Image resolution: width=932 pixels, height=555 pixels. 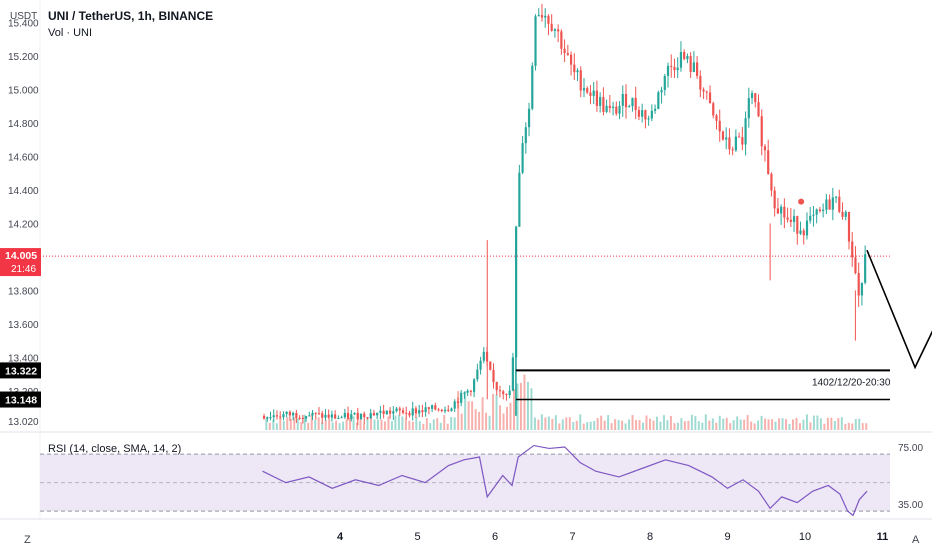 What do you see at coordinates (565, 480) in the screenshot?
I see `rsi-line` at bounding box center [565, 480].